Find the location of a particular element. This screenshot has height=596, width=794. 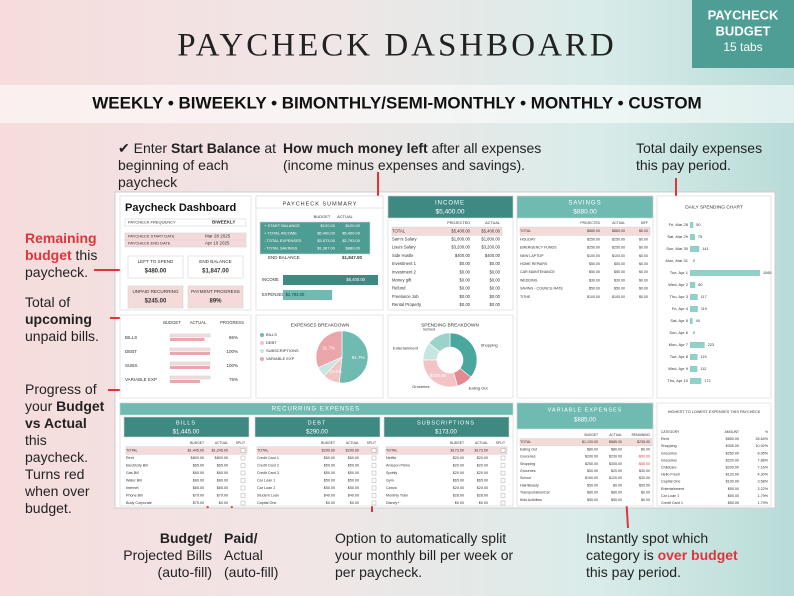

label: HOME REPAIRS is located at coordinates (534, 264).